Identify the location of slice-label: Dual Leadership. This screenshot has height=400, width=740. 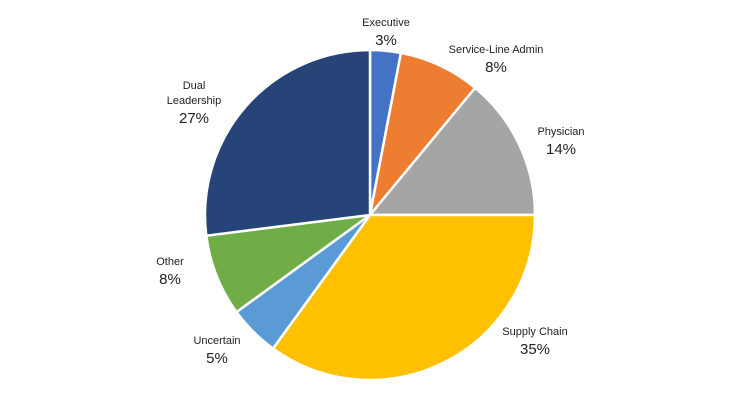
(194, 93).